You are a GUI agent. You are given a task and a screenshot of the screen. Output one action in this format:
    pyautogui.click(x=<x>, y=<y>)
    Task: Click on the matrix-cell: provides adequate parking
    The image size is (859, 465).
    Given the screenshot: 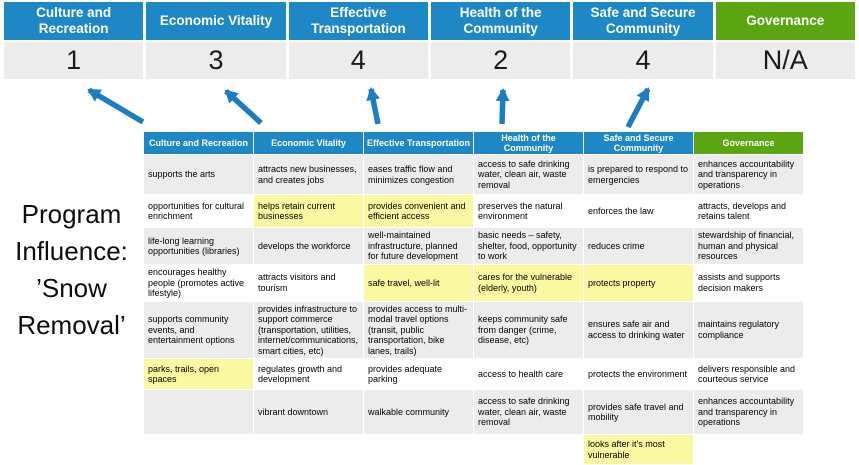 What is the action you would take?
    pyautogui.click(x=418, y=374)
    